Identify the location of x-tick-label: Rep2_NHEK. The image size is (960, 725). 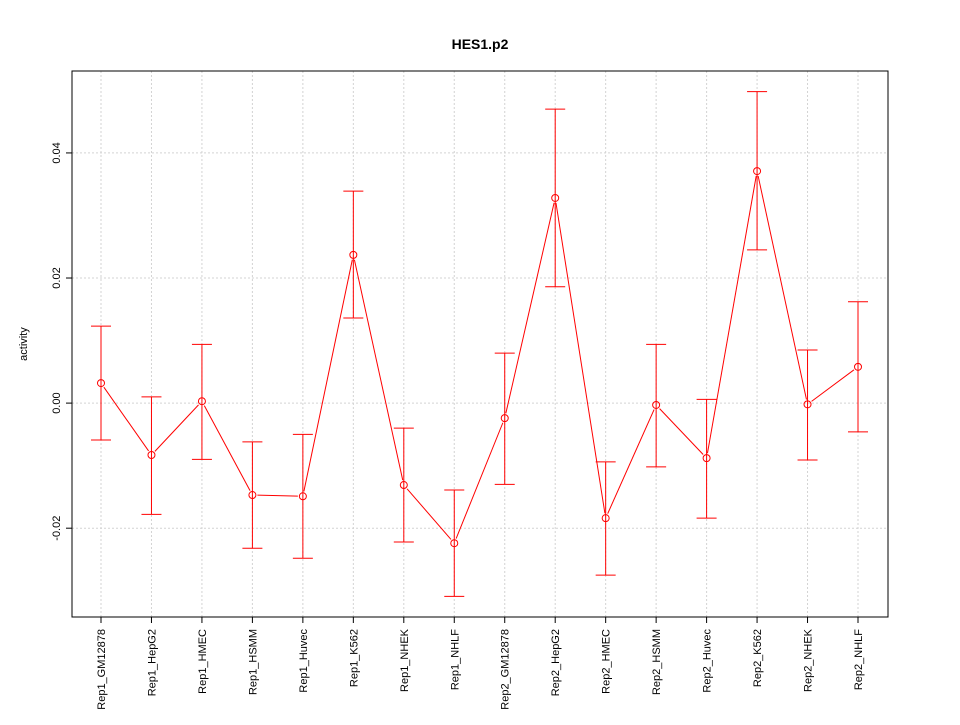
(809, 660).